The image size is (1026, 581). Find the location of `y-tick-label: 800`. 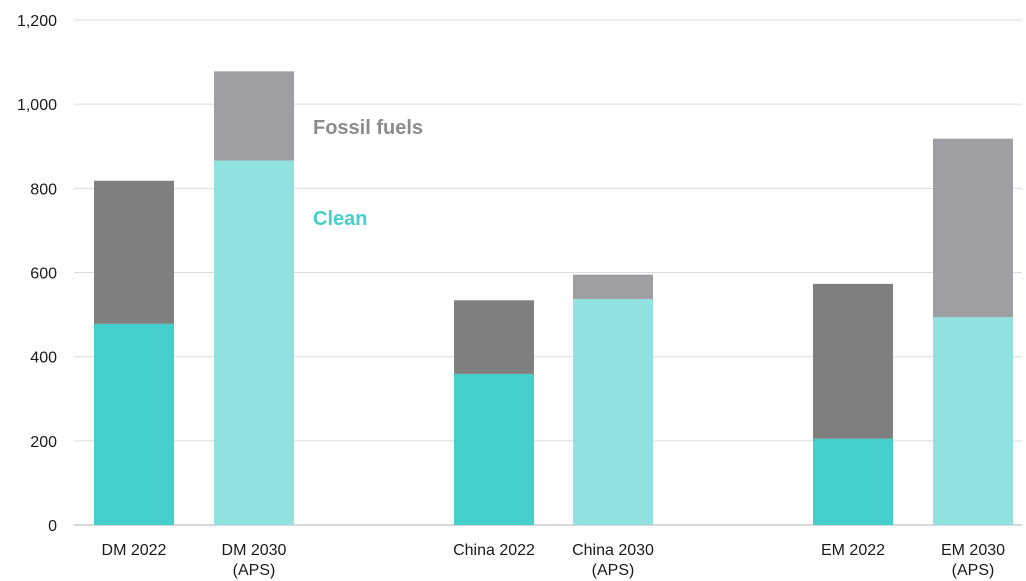

y-tick-label: 800 is located at coordinates (43, 189).